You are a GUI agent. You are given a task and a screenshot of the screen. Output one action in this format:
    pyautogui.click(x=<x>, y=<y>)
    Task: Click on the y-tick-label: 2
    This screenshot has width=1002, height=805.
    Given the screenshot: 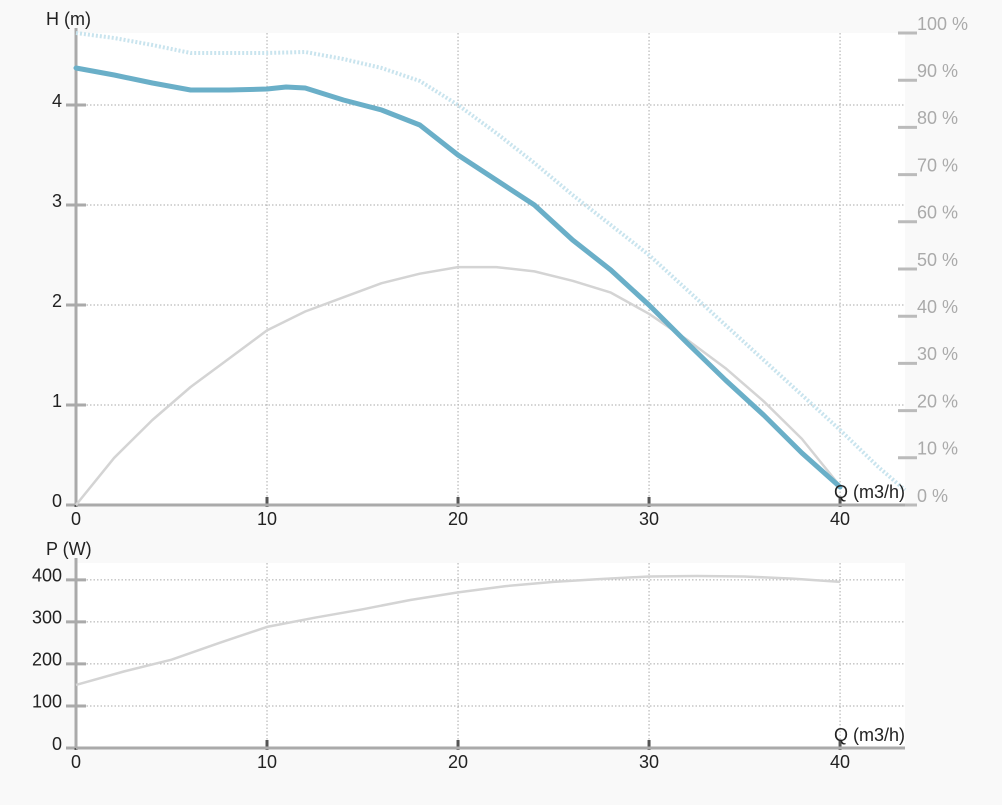 What is the action you would take?
    pyautogui.click(x=57, y=301)
    